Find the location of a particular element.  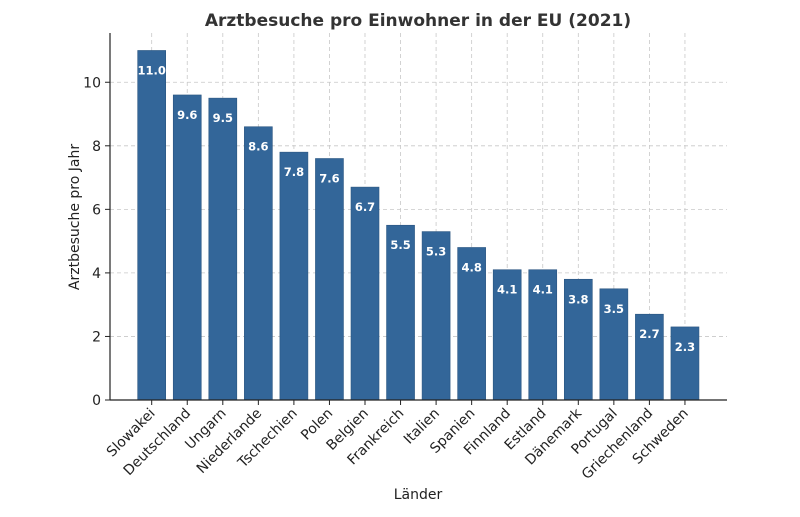

data-label: 5.3 is located at coordinates (436, 252).